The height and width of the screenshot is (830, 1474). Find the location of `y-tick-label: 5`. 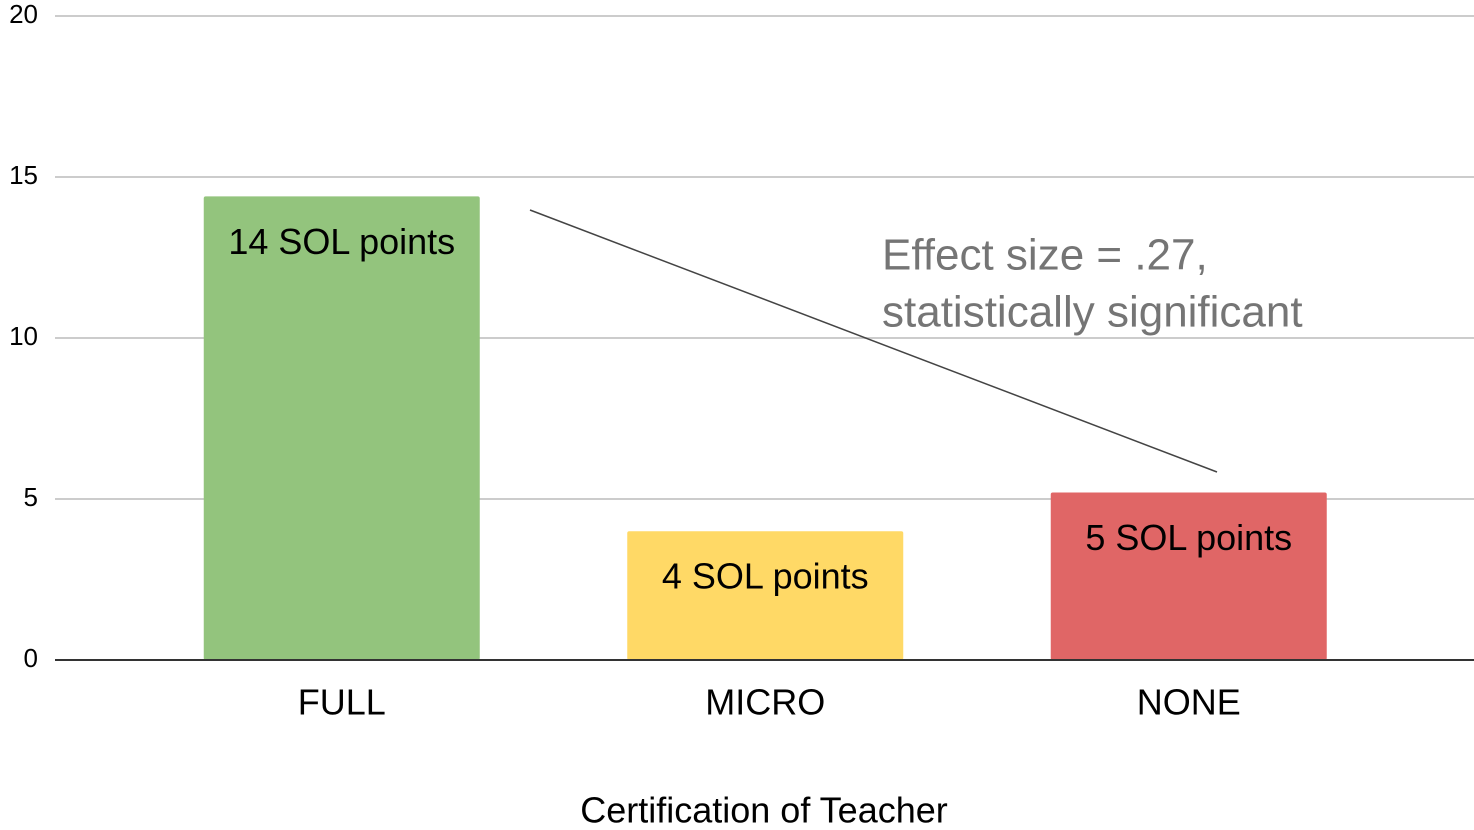

y-tick-label: 5 is located at coordinates (31, 497).